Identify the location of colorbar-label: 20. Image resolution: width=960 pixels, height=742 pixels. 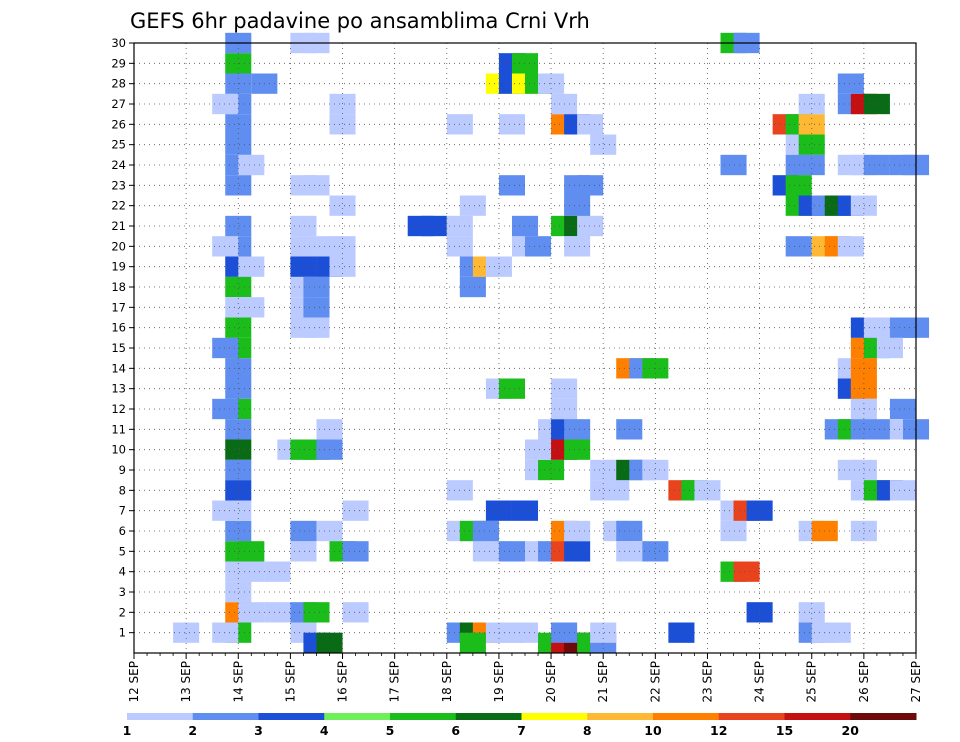
(851, 730).